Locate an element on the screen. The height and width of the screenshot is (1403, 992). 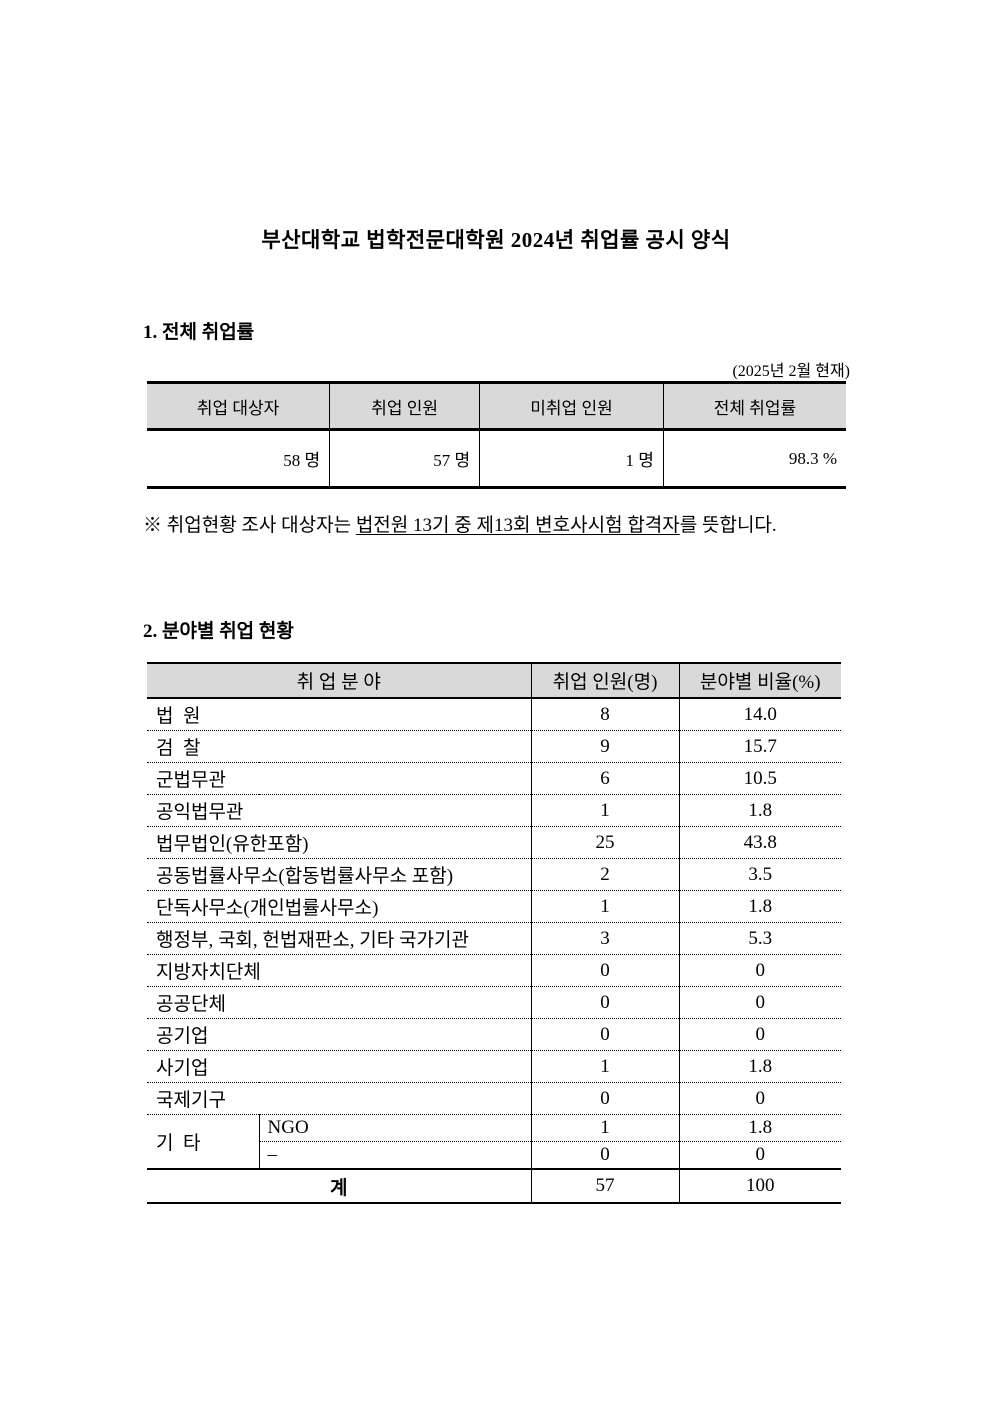
table-row: 군법무관 6 10.5 is located at coordinates (494, 778).